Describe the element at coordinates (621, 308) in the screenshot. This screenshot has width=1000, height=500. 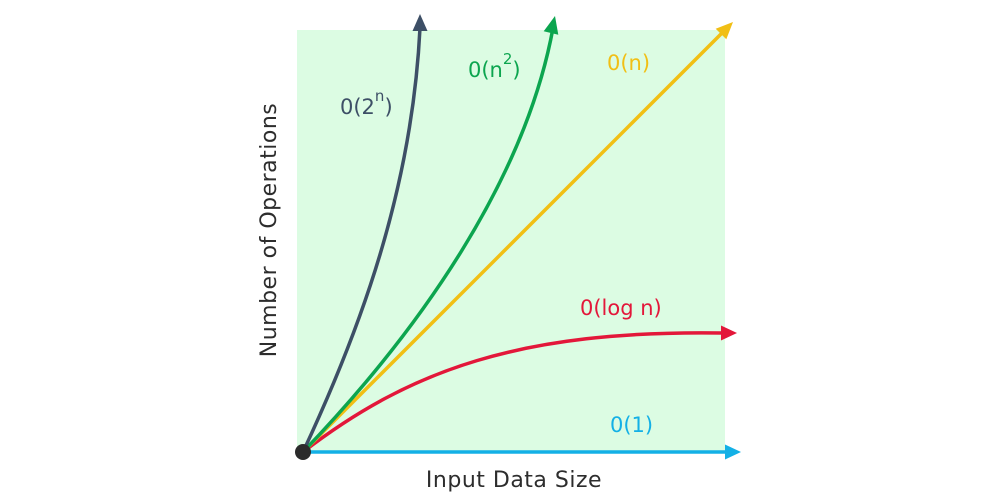
I see `series-label-ologn: 0(log n)` at that location.